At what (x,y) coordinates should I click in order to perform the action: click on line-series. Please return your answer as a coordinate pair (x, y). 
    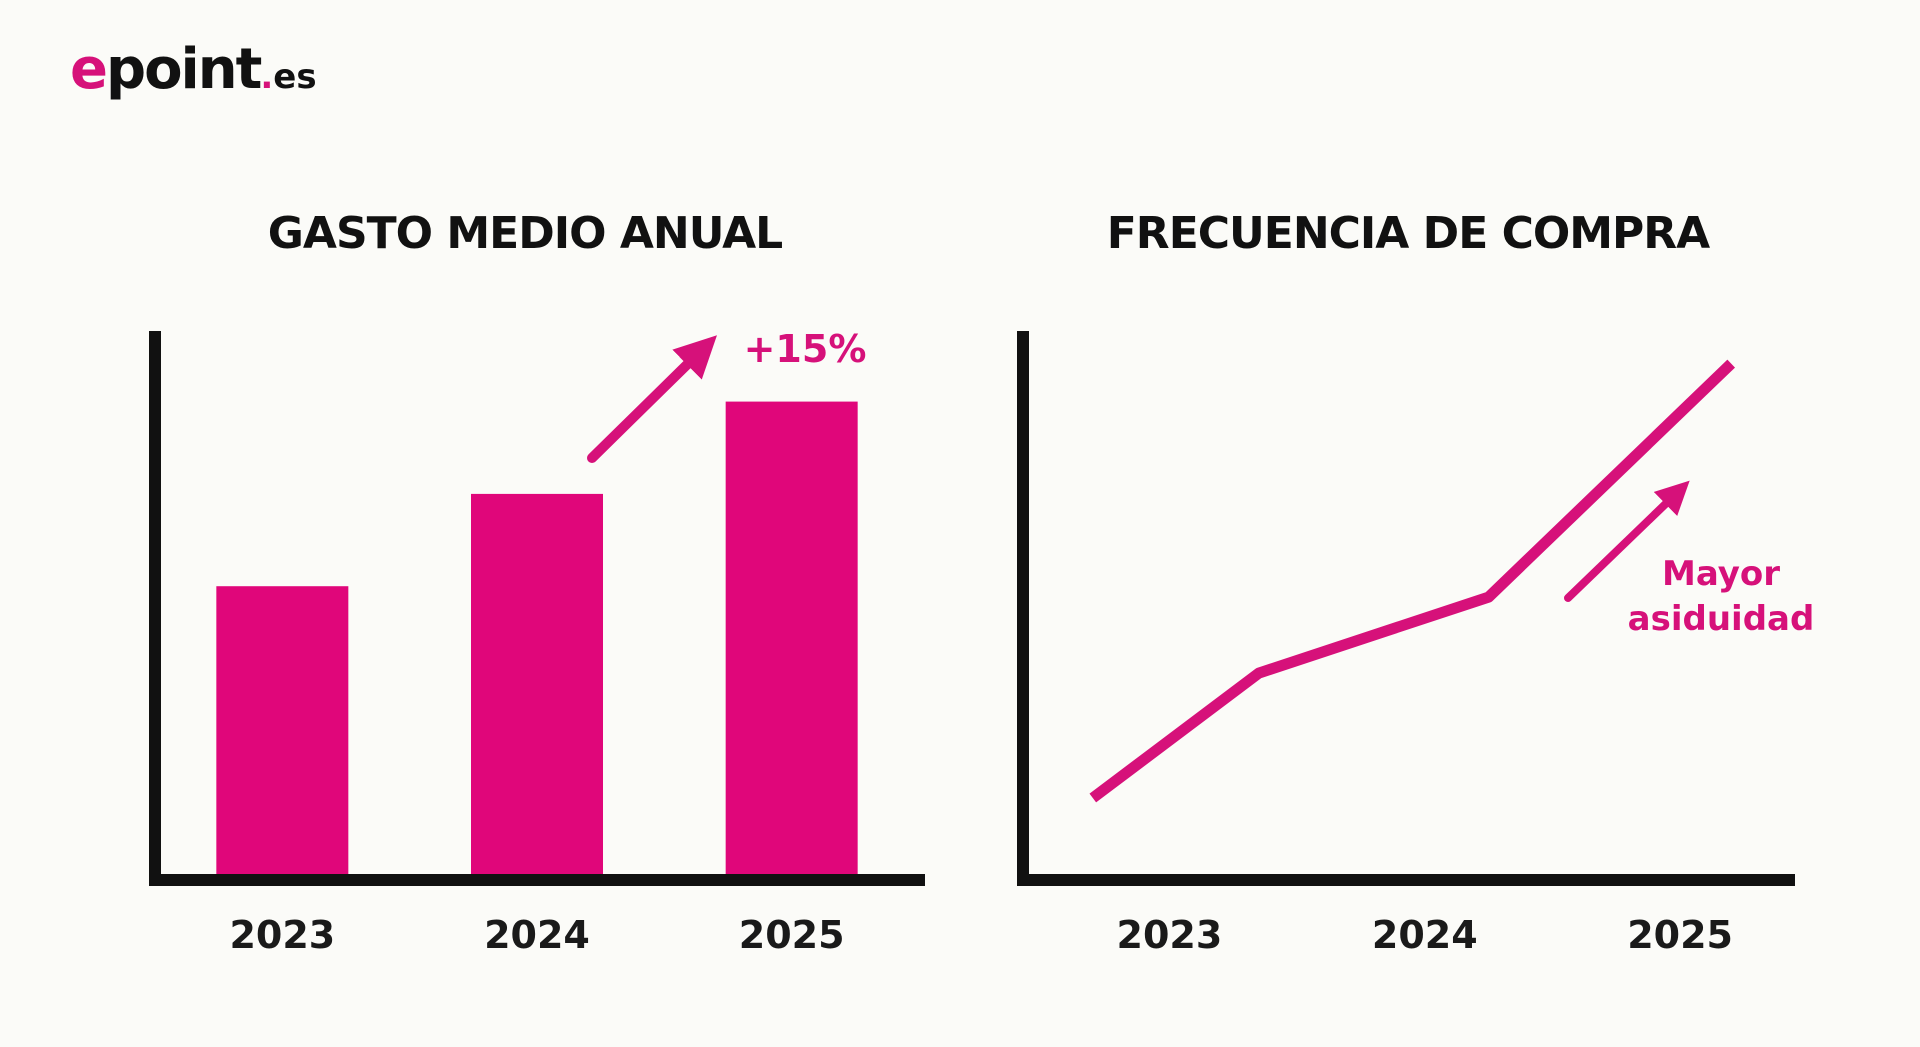
    Looking at the image, I should click on (1412, 581).